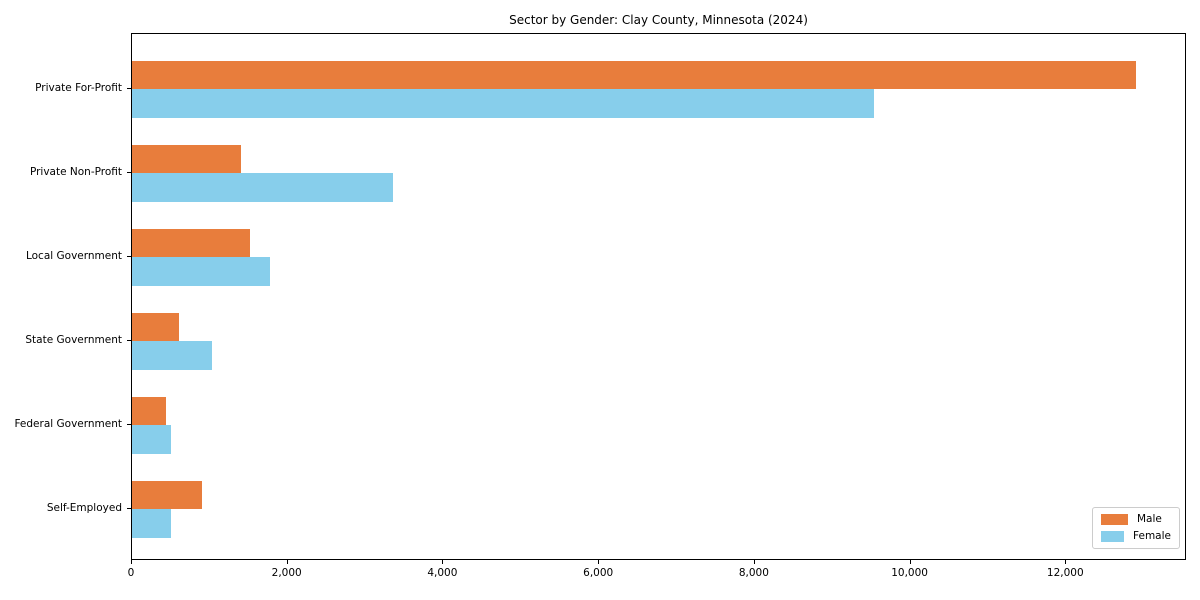  I want to click on bar-male-self-employed, so click(167, 494).